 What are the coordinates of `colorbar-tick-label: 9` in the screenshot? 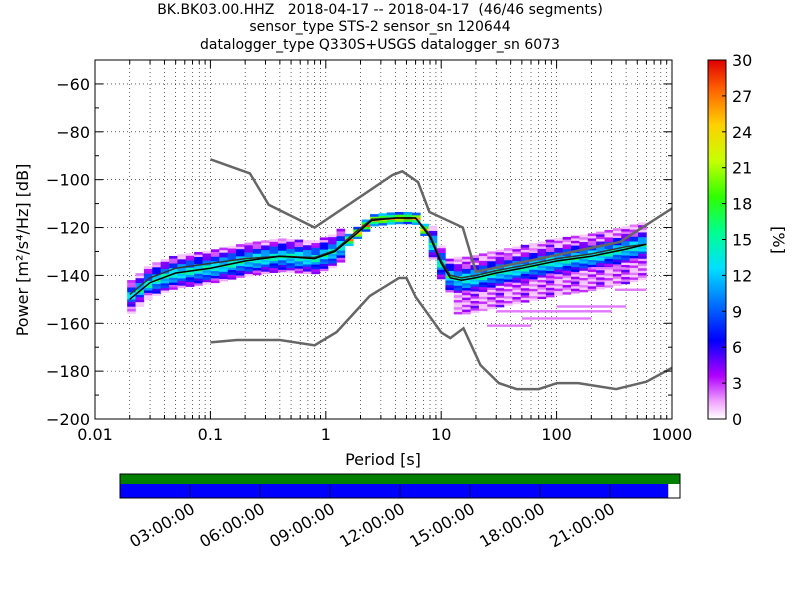 It's located at (737, 311).